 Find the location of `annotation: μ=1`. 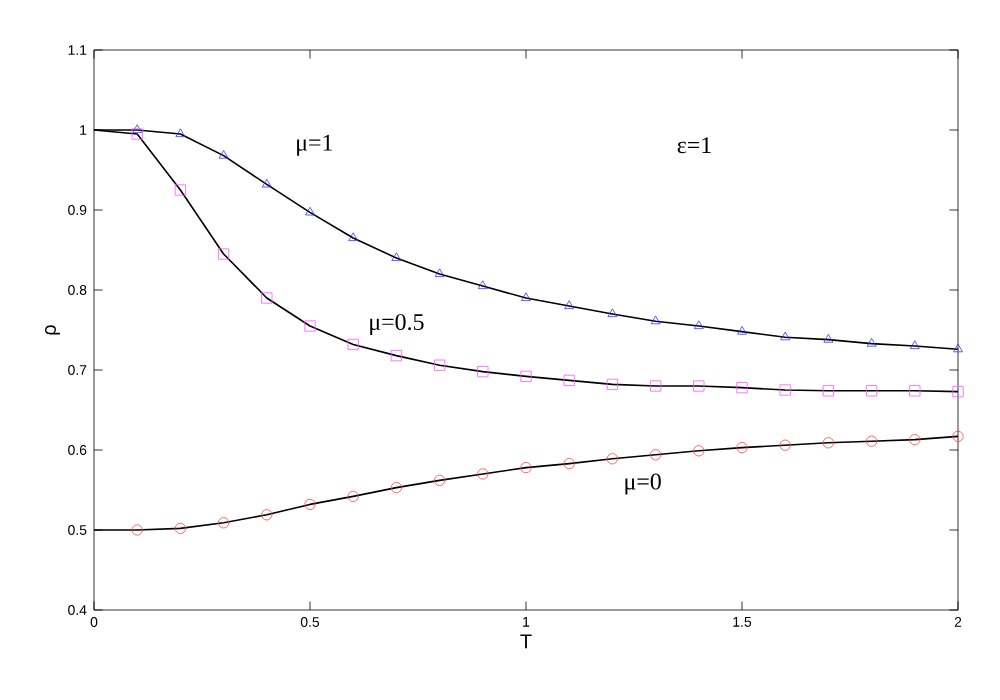

annotation: μ=1 is located at coordinates (315, 145).